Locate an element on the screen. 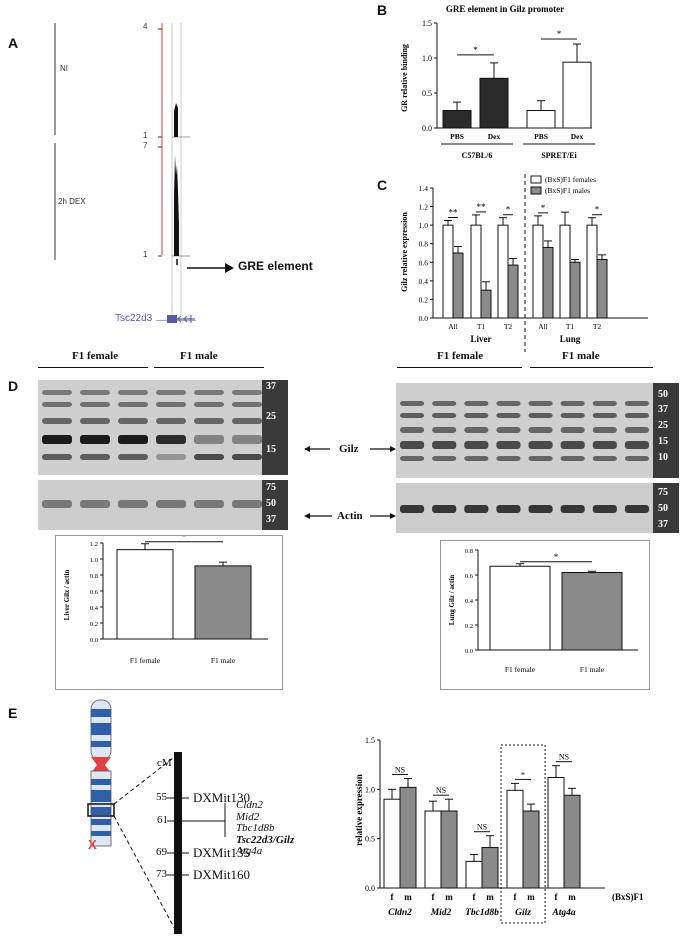 The height and width of the screenshot is (938, 685). chart-c-ytick-label: 0.0 is located at coordinates (424, 318).